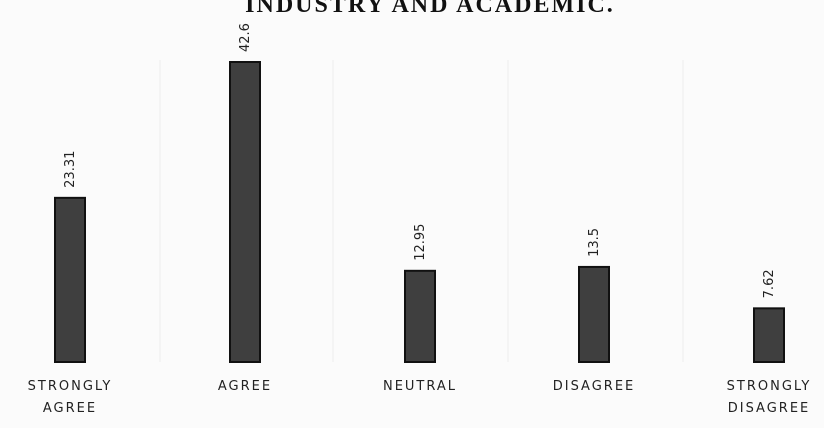 Image resolution: width=824 pixels, height=428 pixels. Describe the element at coordinates (594, 242) in the screenshot. I see `value-label: 13.5` at that location.